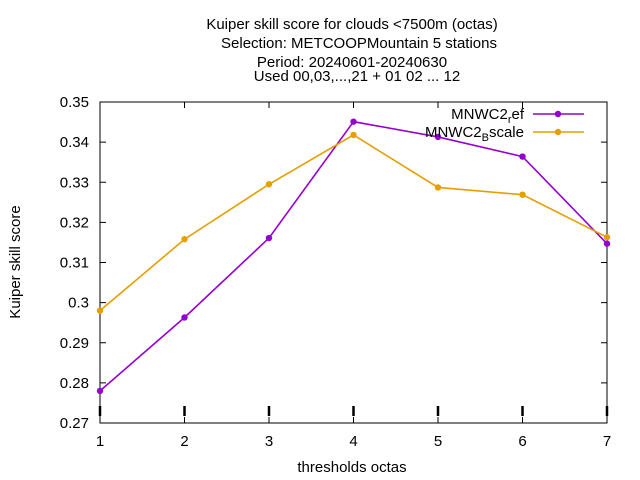 This screenshot has height=480, width=640. I want to click on legend-entry-2: MNWC2Bscale, so click(504, 134).